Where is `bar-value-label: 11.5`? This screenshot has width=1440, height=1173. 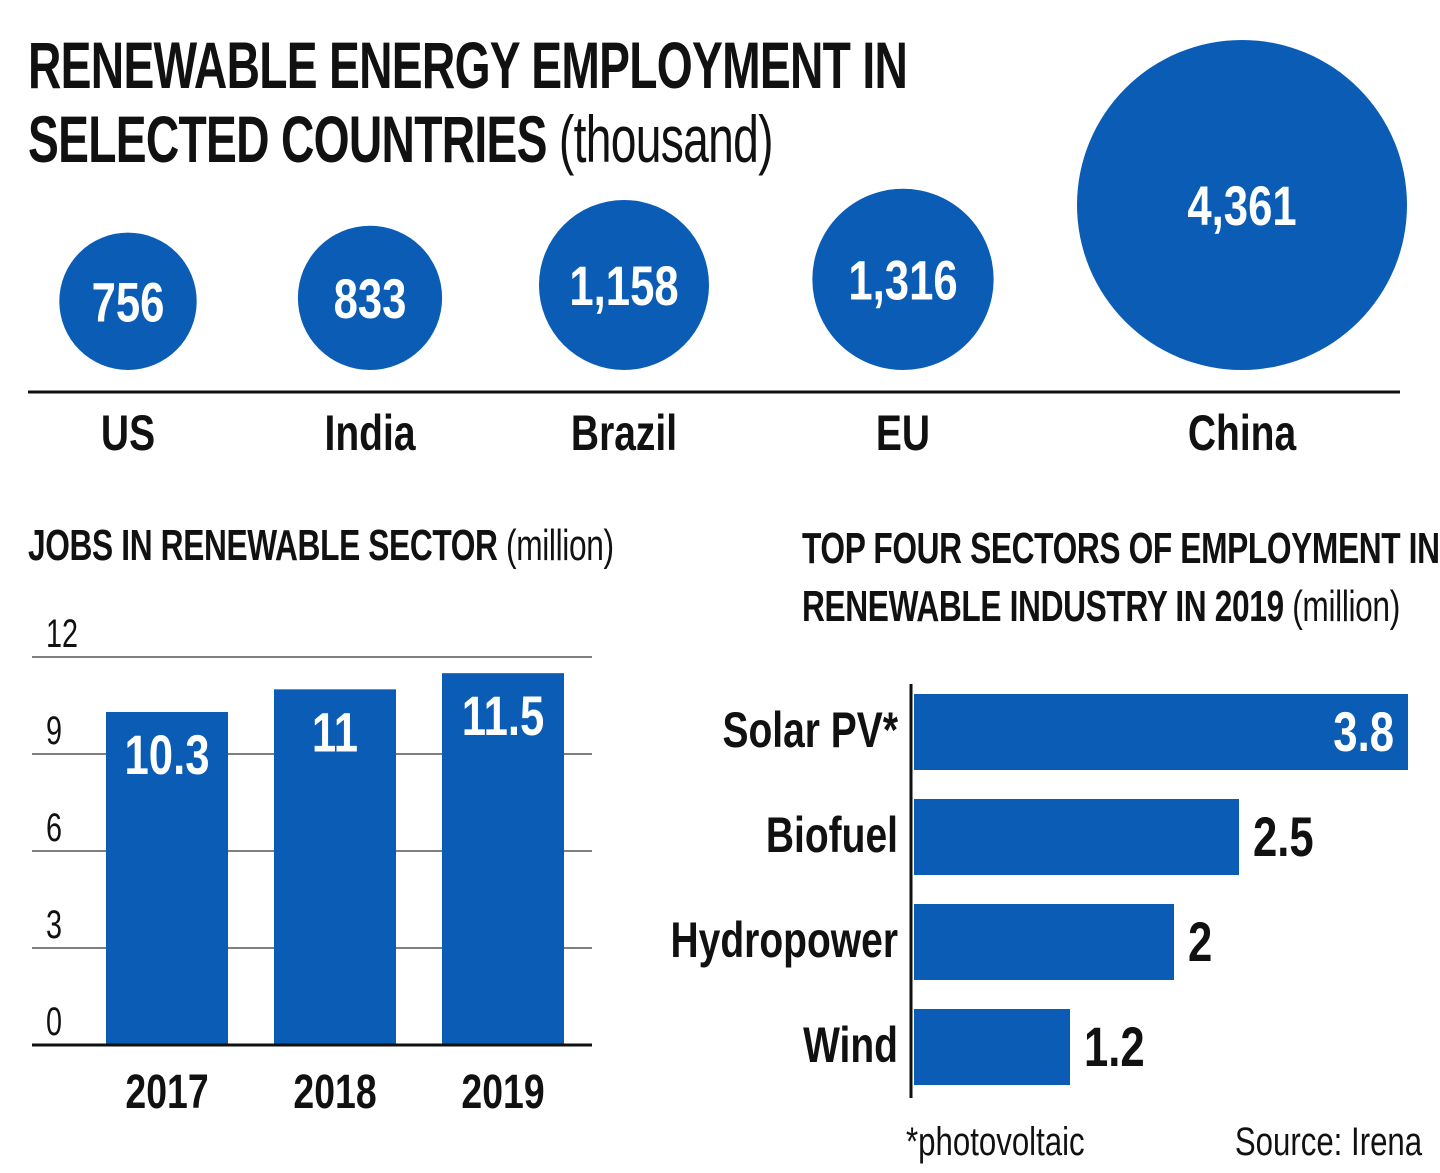 bar-value-label: 11.5 is located at coordinates (503, 716).